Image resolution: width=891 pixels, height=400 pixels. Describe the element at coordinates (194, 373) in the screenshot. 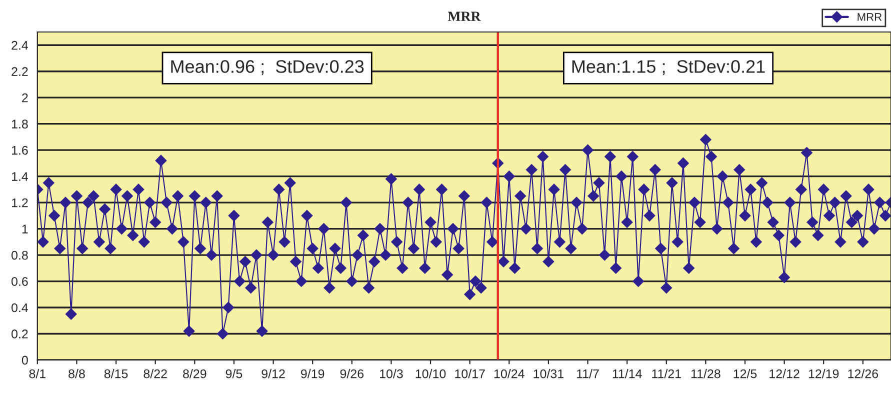

I see `x-tick-label: 8/29` at that location.